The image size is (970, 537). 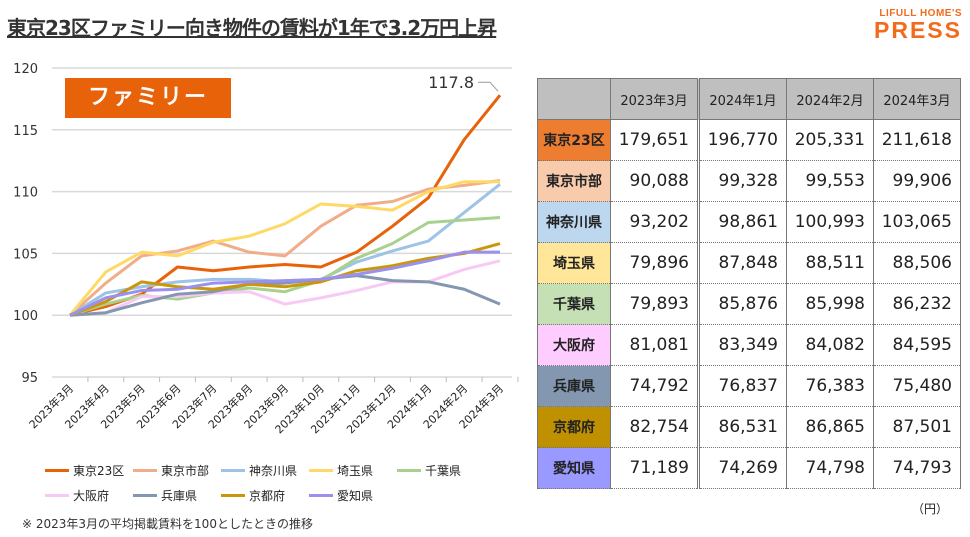 I want to click on legend-item: 神奈川県, so click(x=265, y=470).